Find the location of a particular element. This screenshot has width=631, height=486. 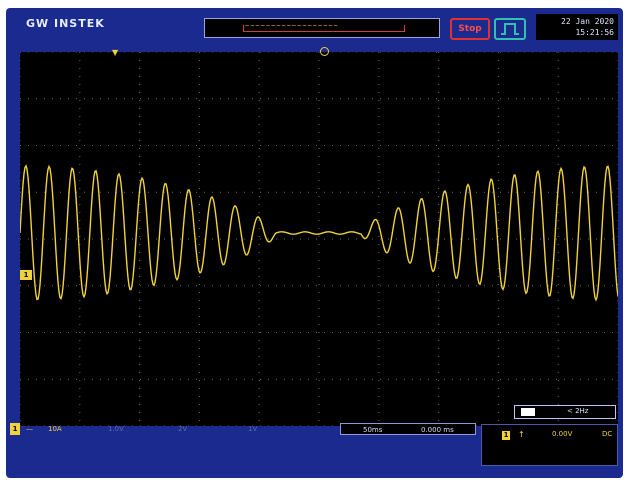

memory-bar-trace: ~~~~~~~~~~~~~~~~~~ is located at coordinates (292, 26).